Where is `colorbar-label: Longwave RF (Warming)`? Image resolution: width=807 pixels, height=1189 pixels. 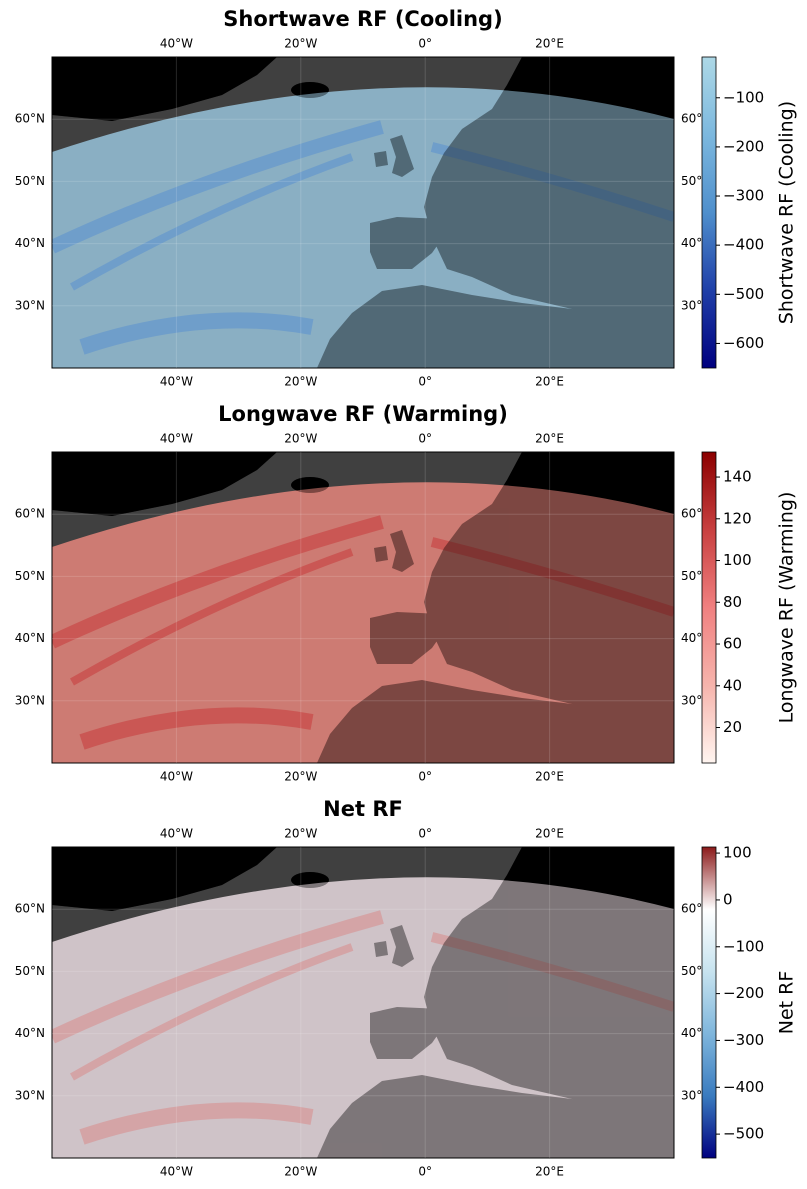
colorbar-label: Longwave RF (Warming) is located at coordinates (787, 608).